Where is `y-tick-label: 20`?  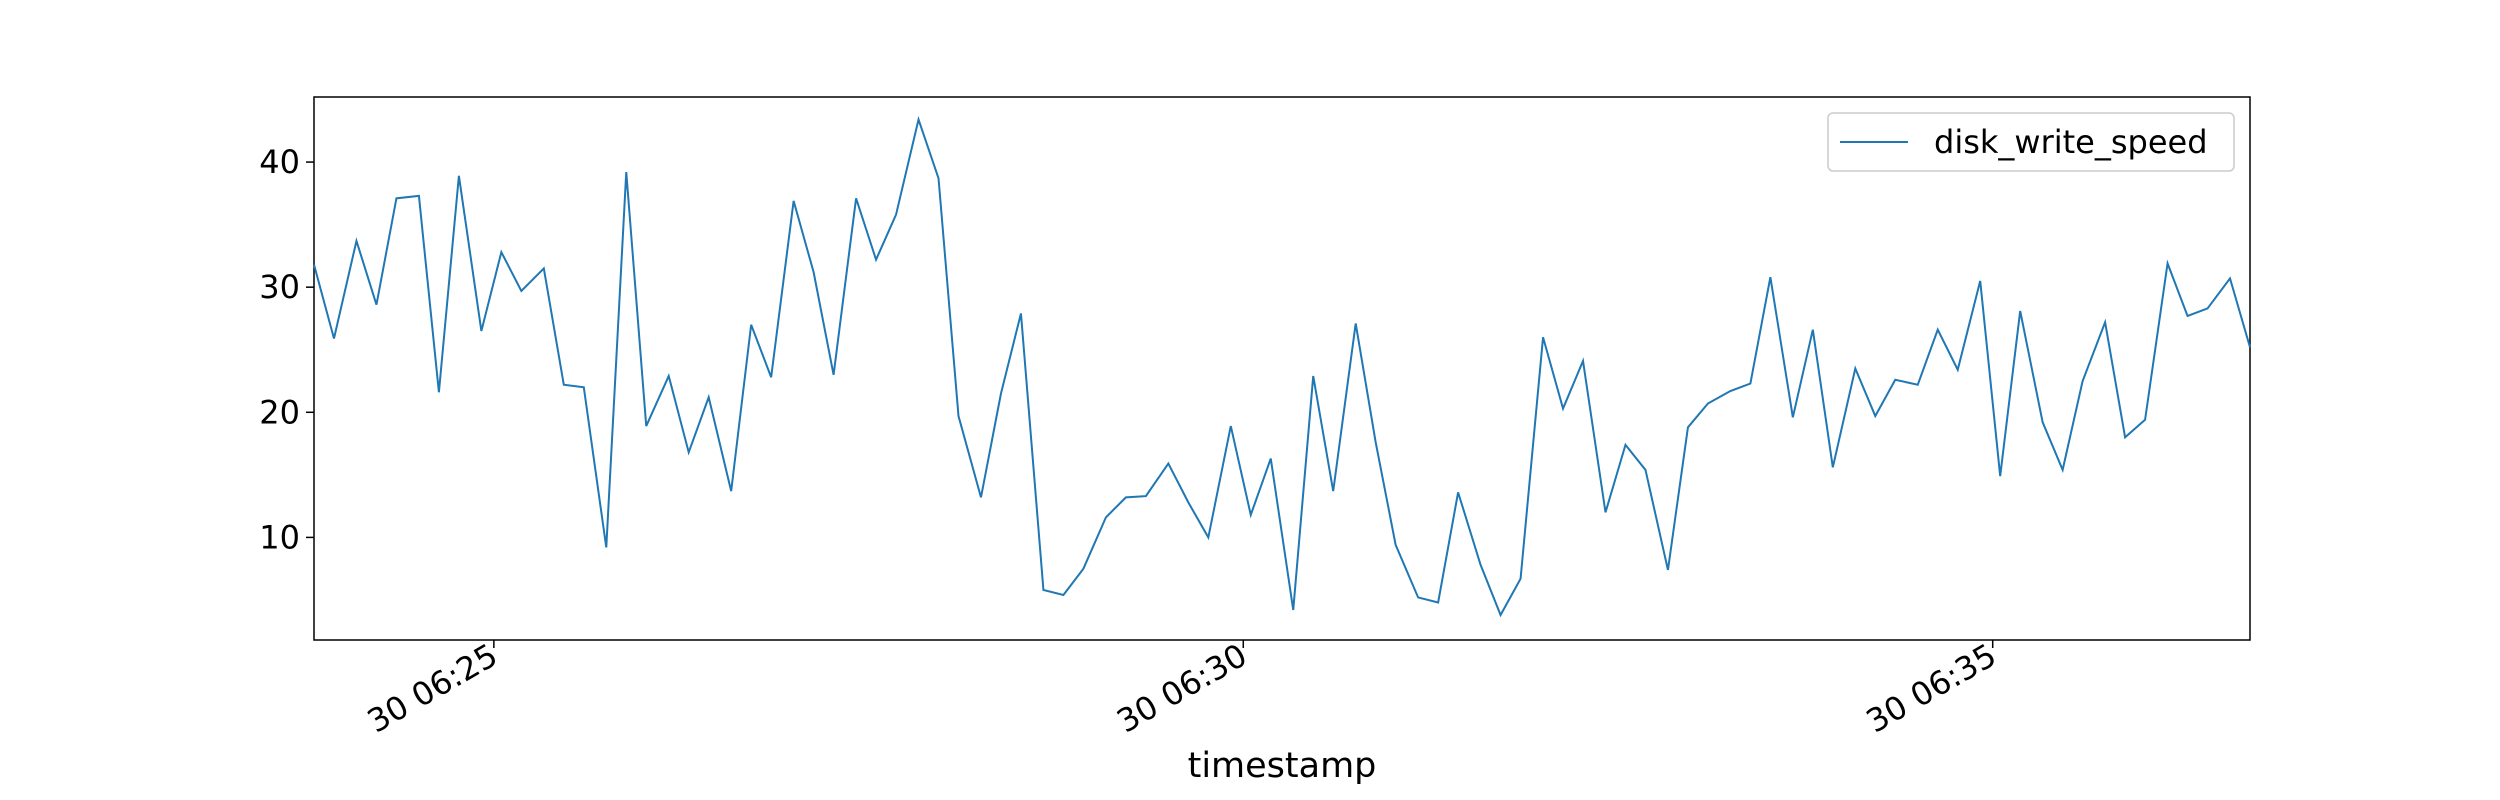 y-tick-label: 20 is located at coordinates (279, 412).